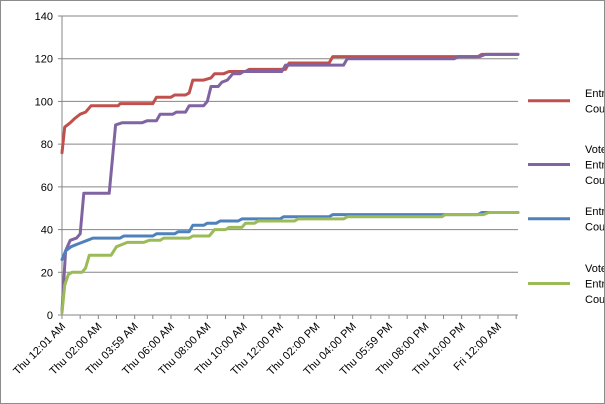  I want to click on y-tick-label: 120, so click(44, 60).